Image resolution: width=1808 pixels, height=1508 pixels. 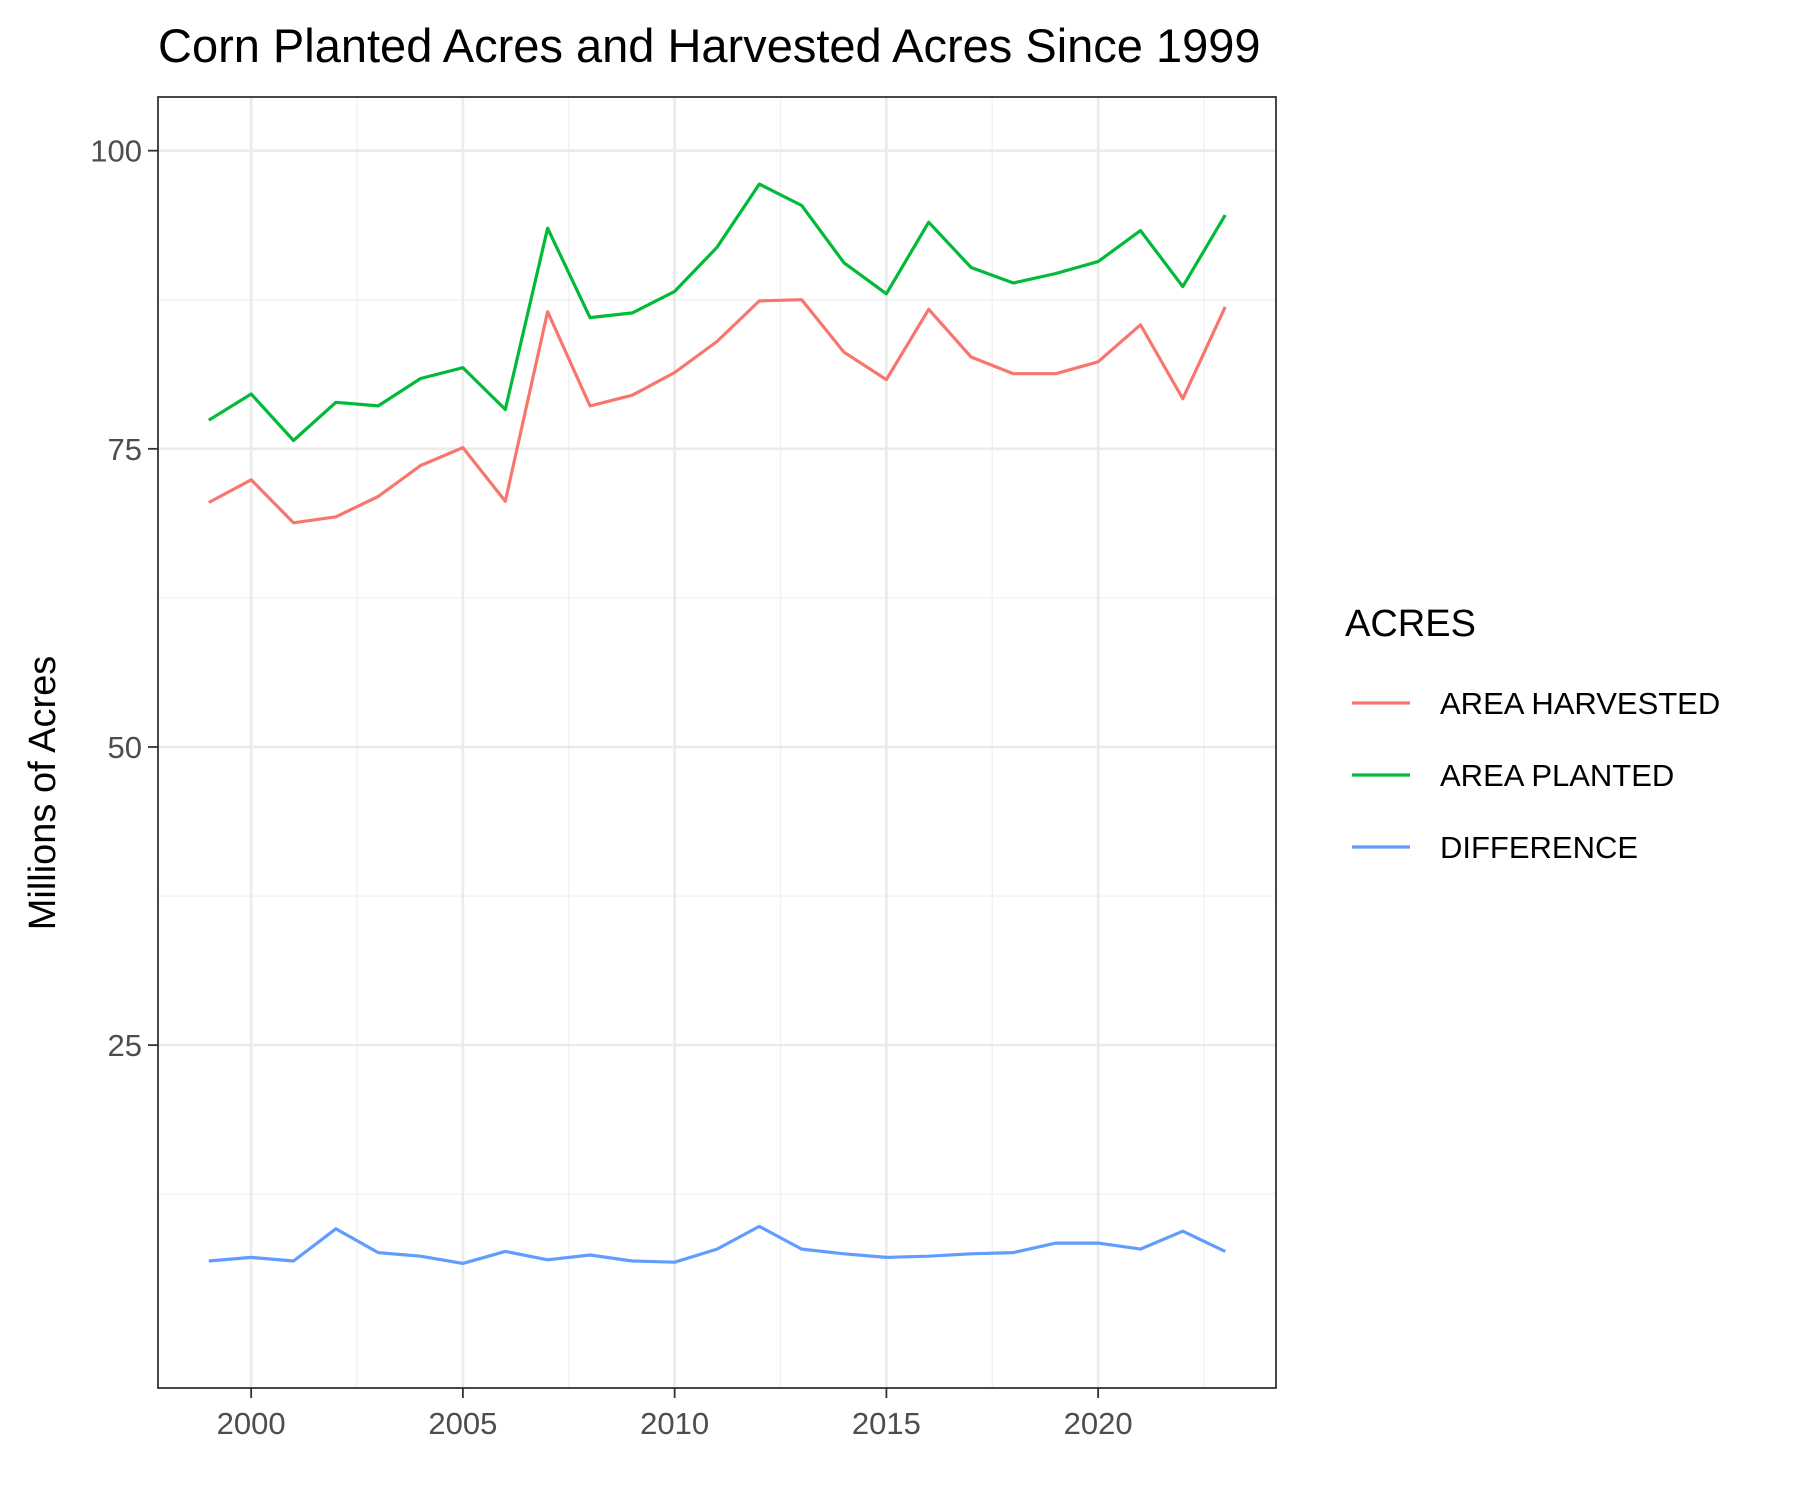 What do you see at coordinates (125, 449) in the screenshot?
I see `y-tick-label: 75` at bounding box center [125, 449].